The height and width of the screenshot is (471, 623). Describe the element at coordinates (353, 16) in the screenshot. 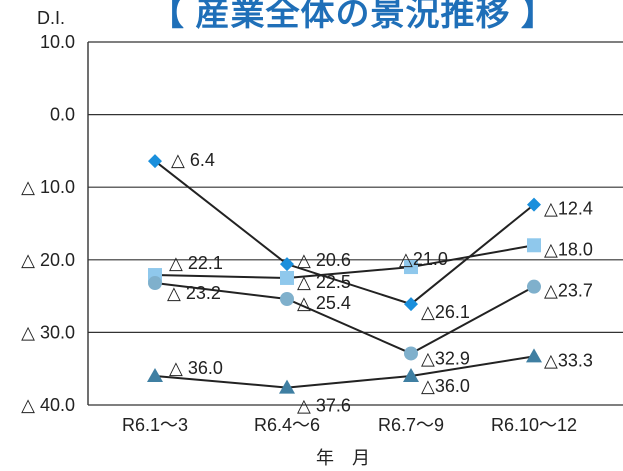

I see `chart-title: 【 産業全体の景況推移 】` at that location.